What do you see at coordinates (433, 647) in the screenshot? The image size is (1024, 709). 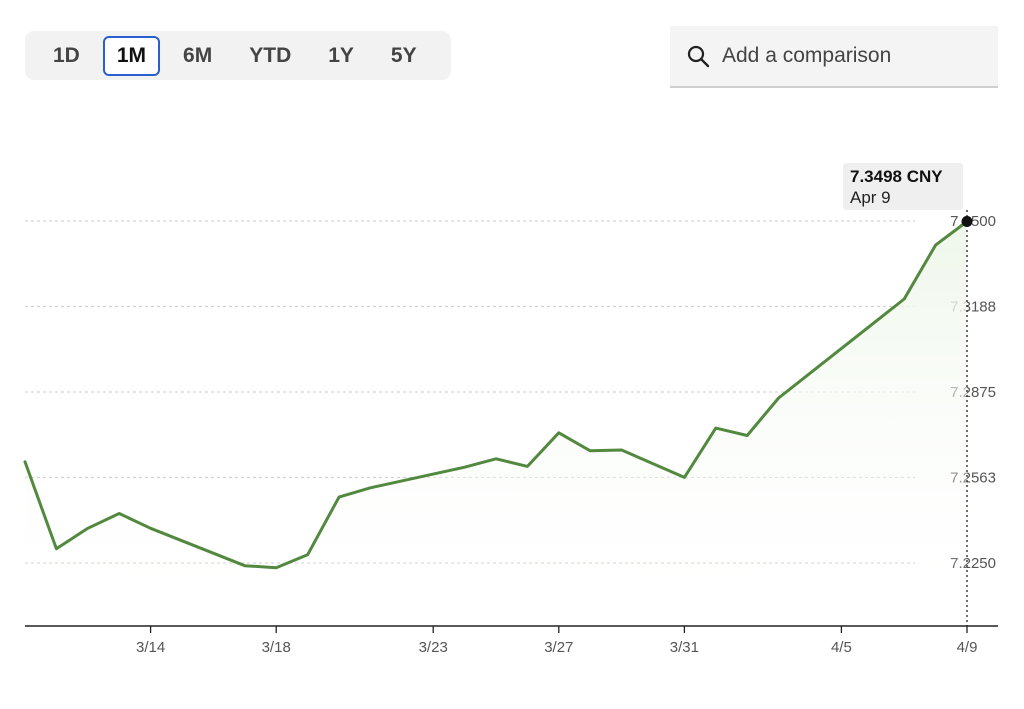 I see `x-tick-label: 3/23` at bounding box center [433, 647].